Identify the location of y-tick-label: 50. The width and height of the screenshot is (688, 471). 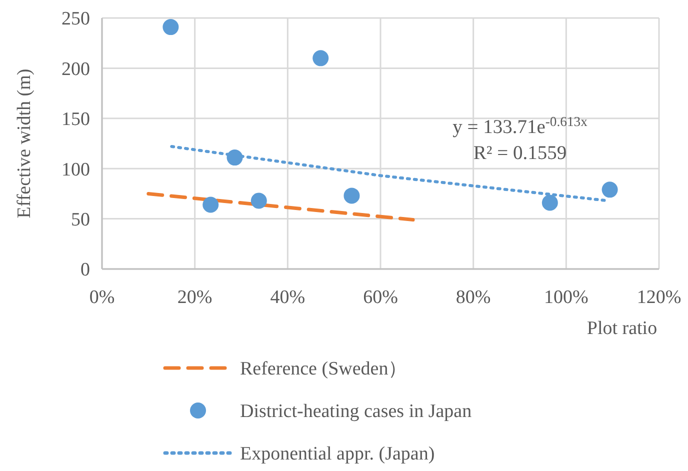
(80, 219).